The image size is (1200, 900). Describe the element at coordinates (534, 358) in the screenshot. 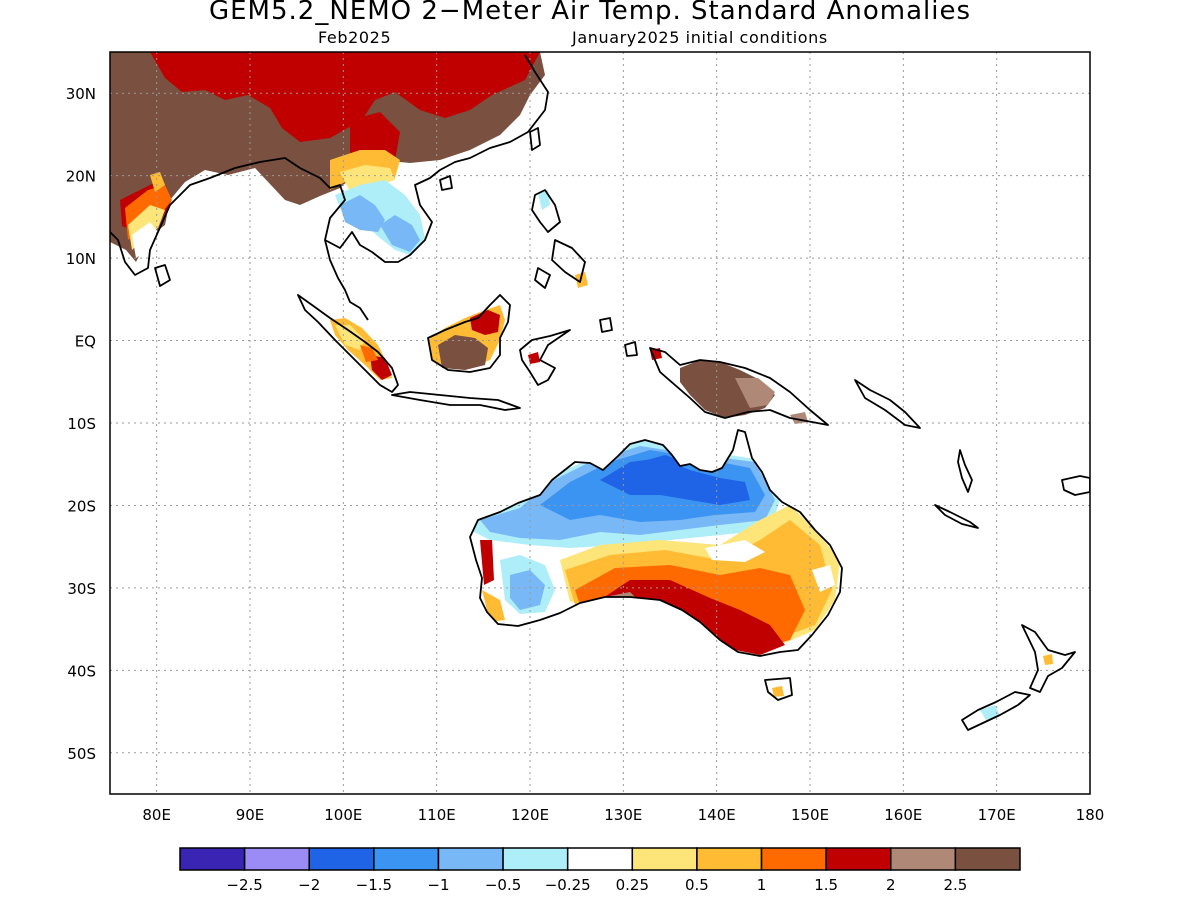

I see `sulawesi-red` at that location.